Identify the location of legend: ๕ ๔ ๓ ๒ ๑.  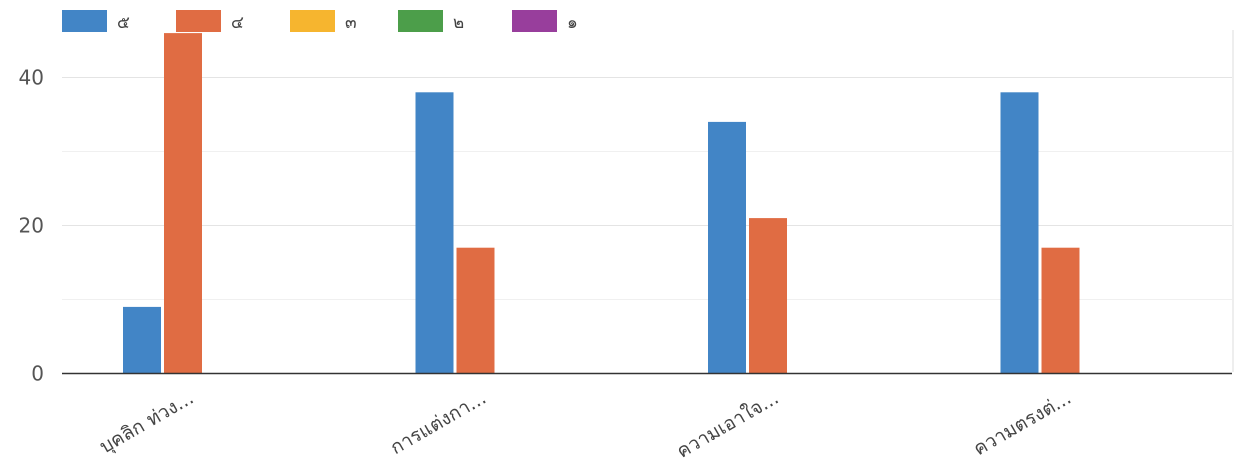
(320, 21).